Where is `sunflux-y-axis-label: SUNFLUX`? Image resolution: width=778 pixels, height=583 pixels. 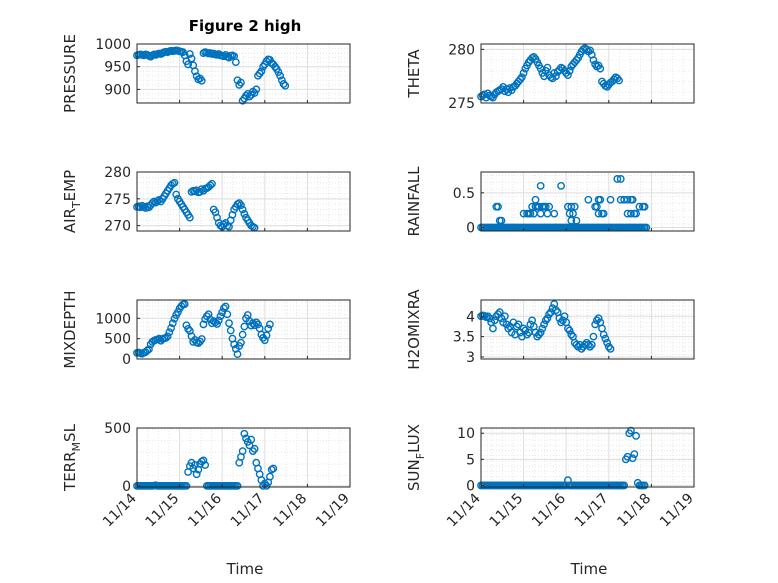
sunflux-y-axis-label: SUNFLUX is located at coordinates (416, 457).